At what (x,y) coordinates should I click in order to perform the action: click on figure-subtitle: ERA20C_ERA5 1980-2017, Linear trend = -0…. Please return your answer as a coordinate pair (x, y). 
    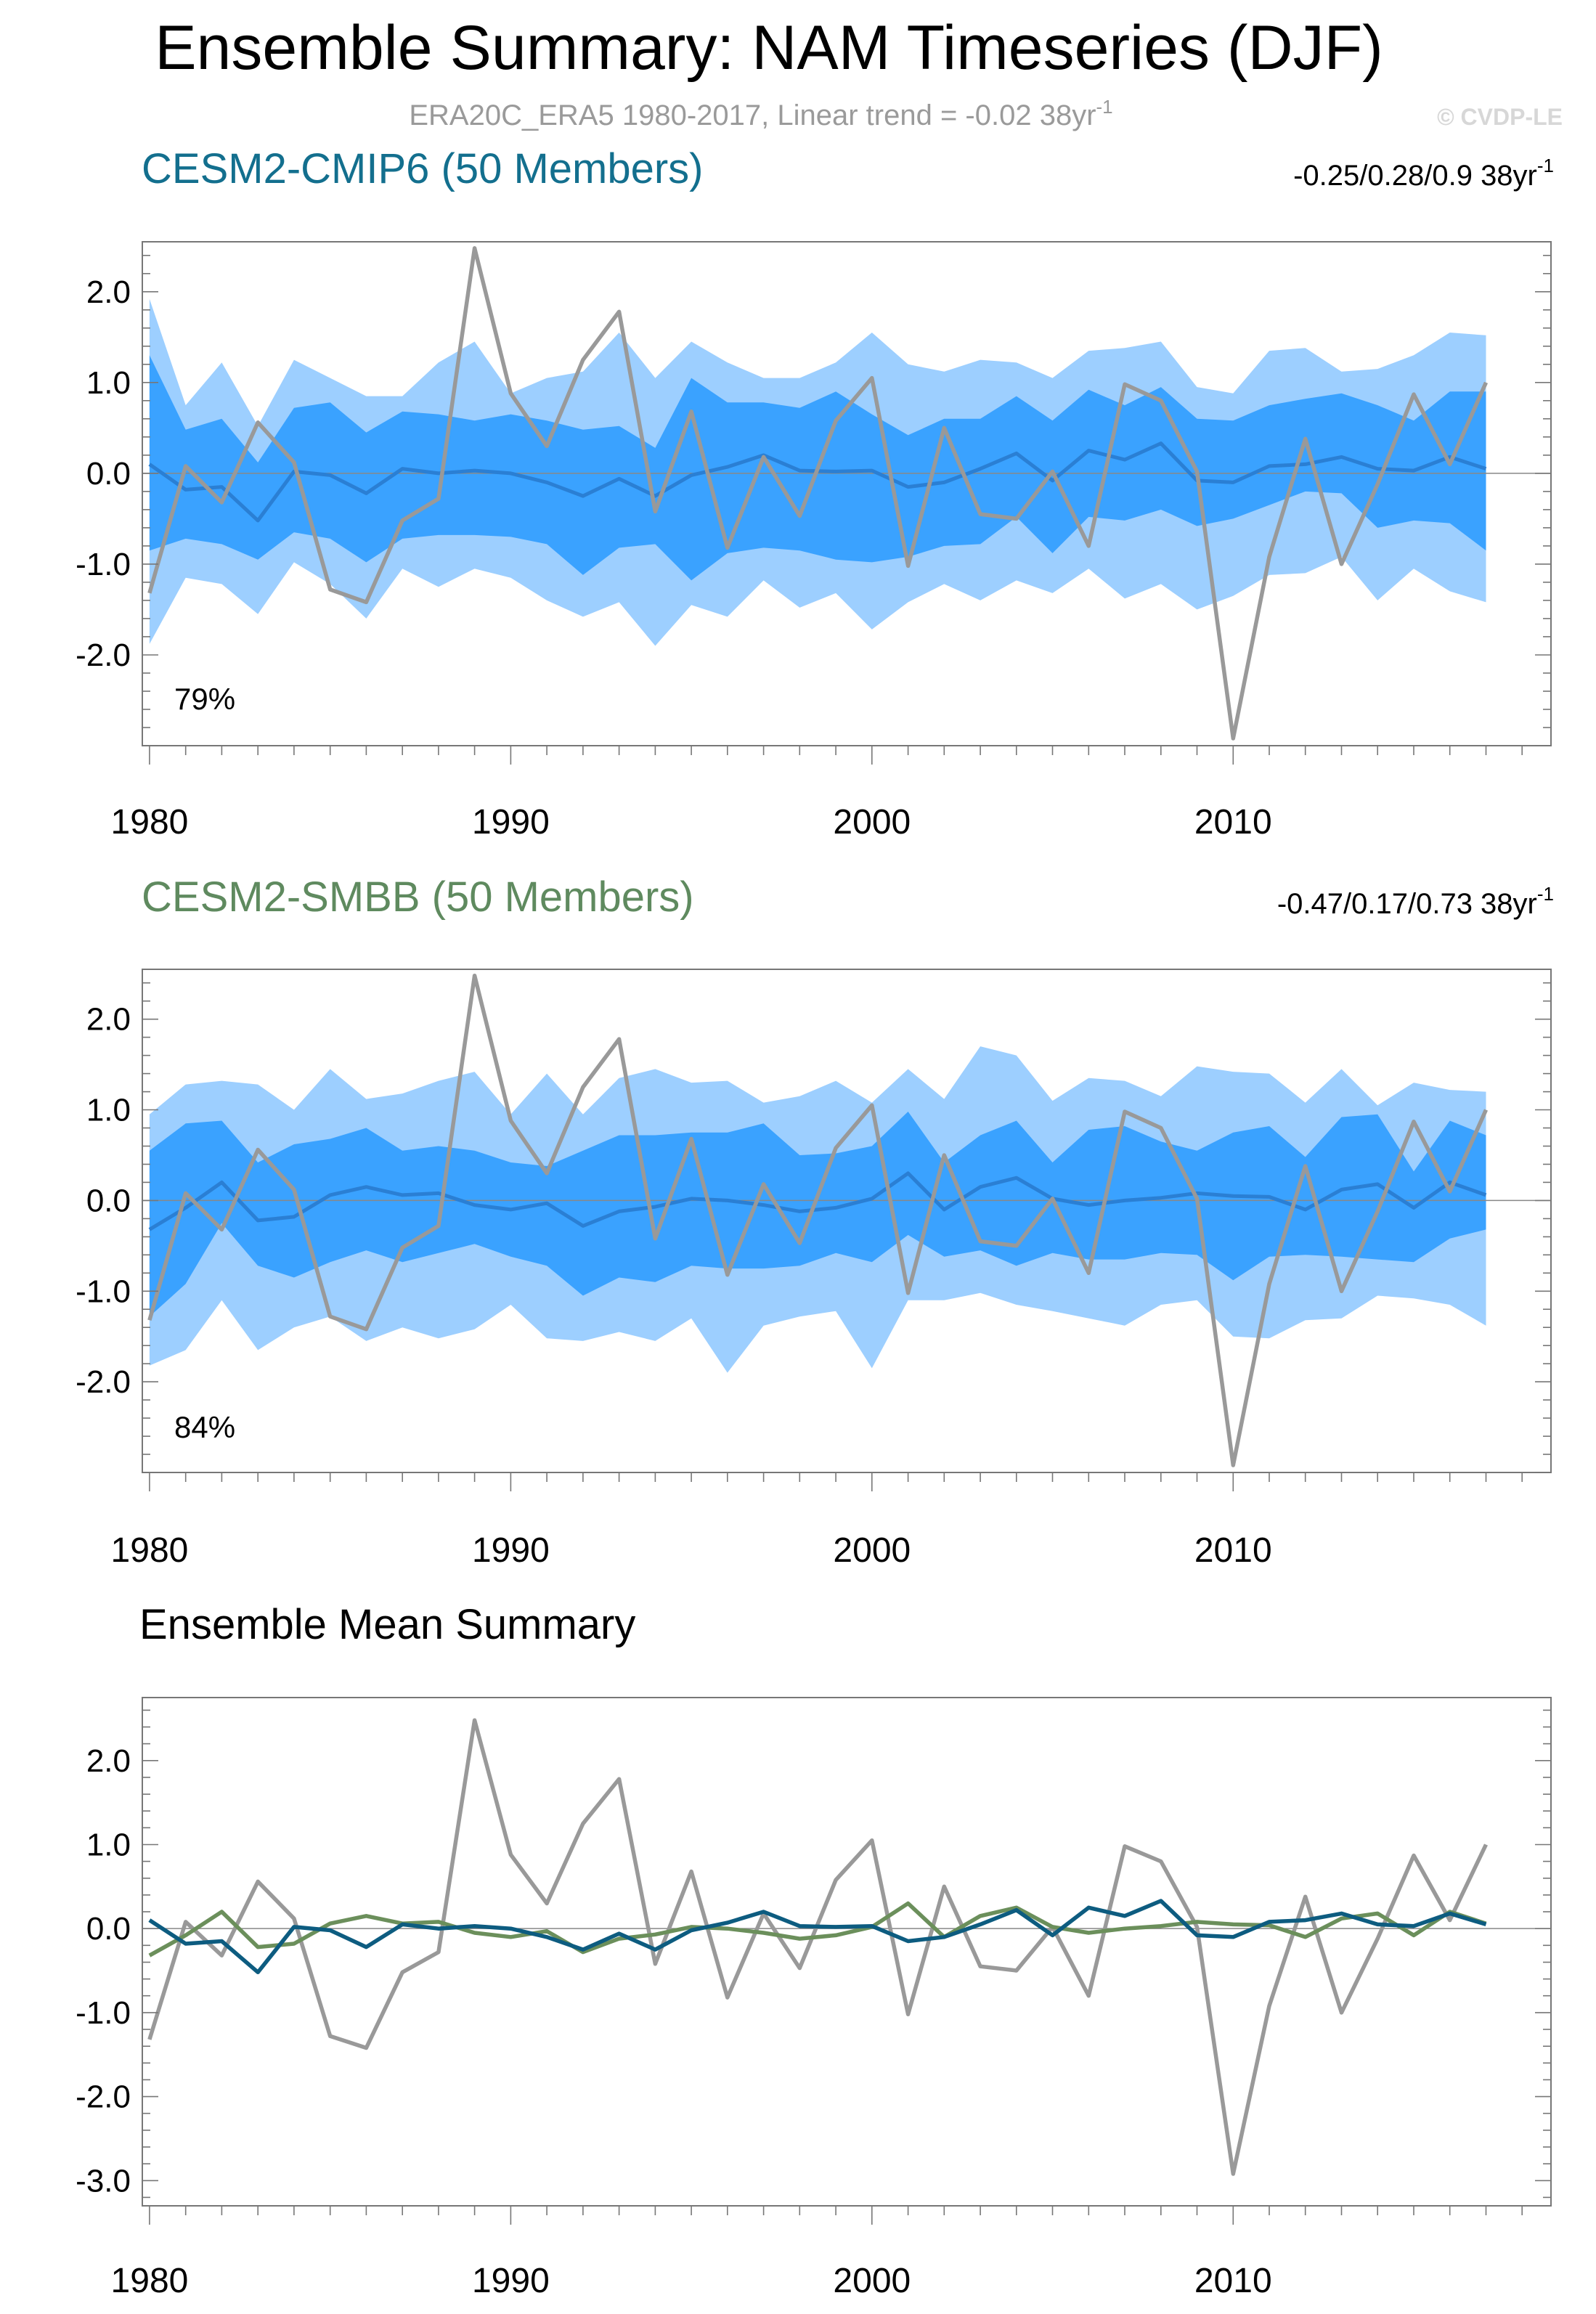
    Looking at the image, I should click on (760, 113).